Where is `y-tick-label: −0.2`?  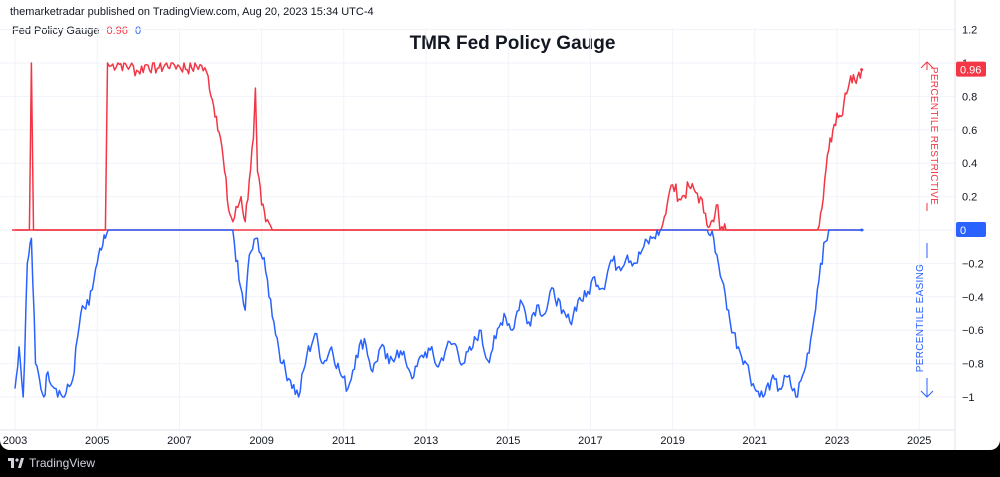 y-tick-label: −0.2 is located at coordinates (973, 264).